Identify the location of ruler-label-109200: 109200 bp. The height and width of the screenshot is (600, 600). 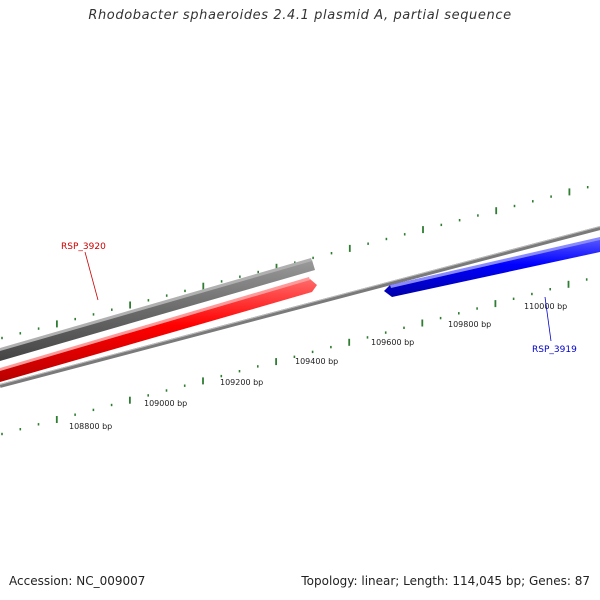
(241, 382).